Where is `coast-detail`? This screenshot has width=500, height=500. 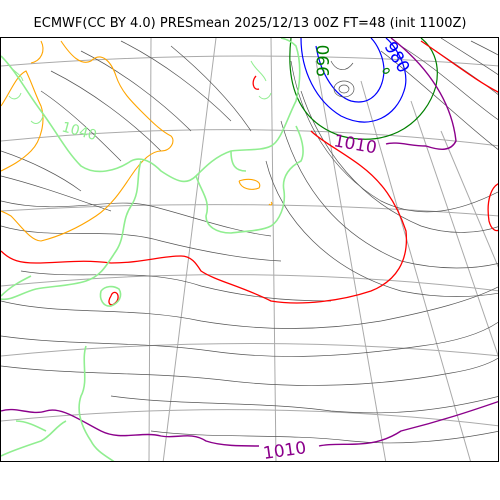
coast-detail is located at coordinates (138, 92).